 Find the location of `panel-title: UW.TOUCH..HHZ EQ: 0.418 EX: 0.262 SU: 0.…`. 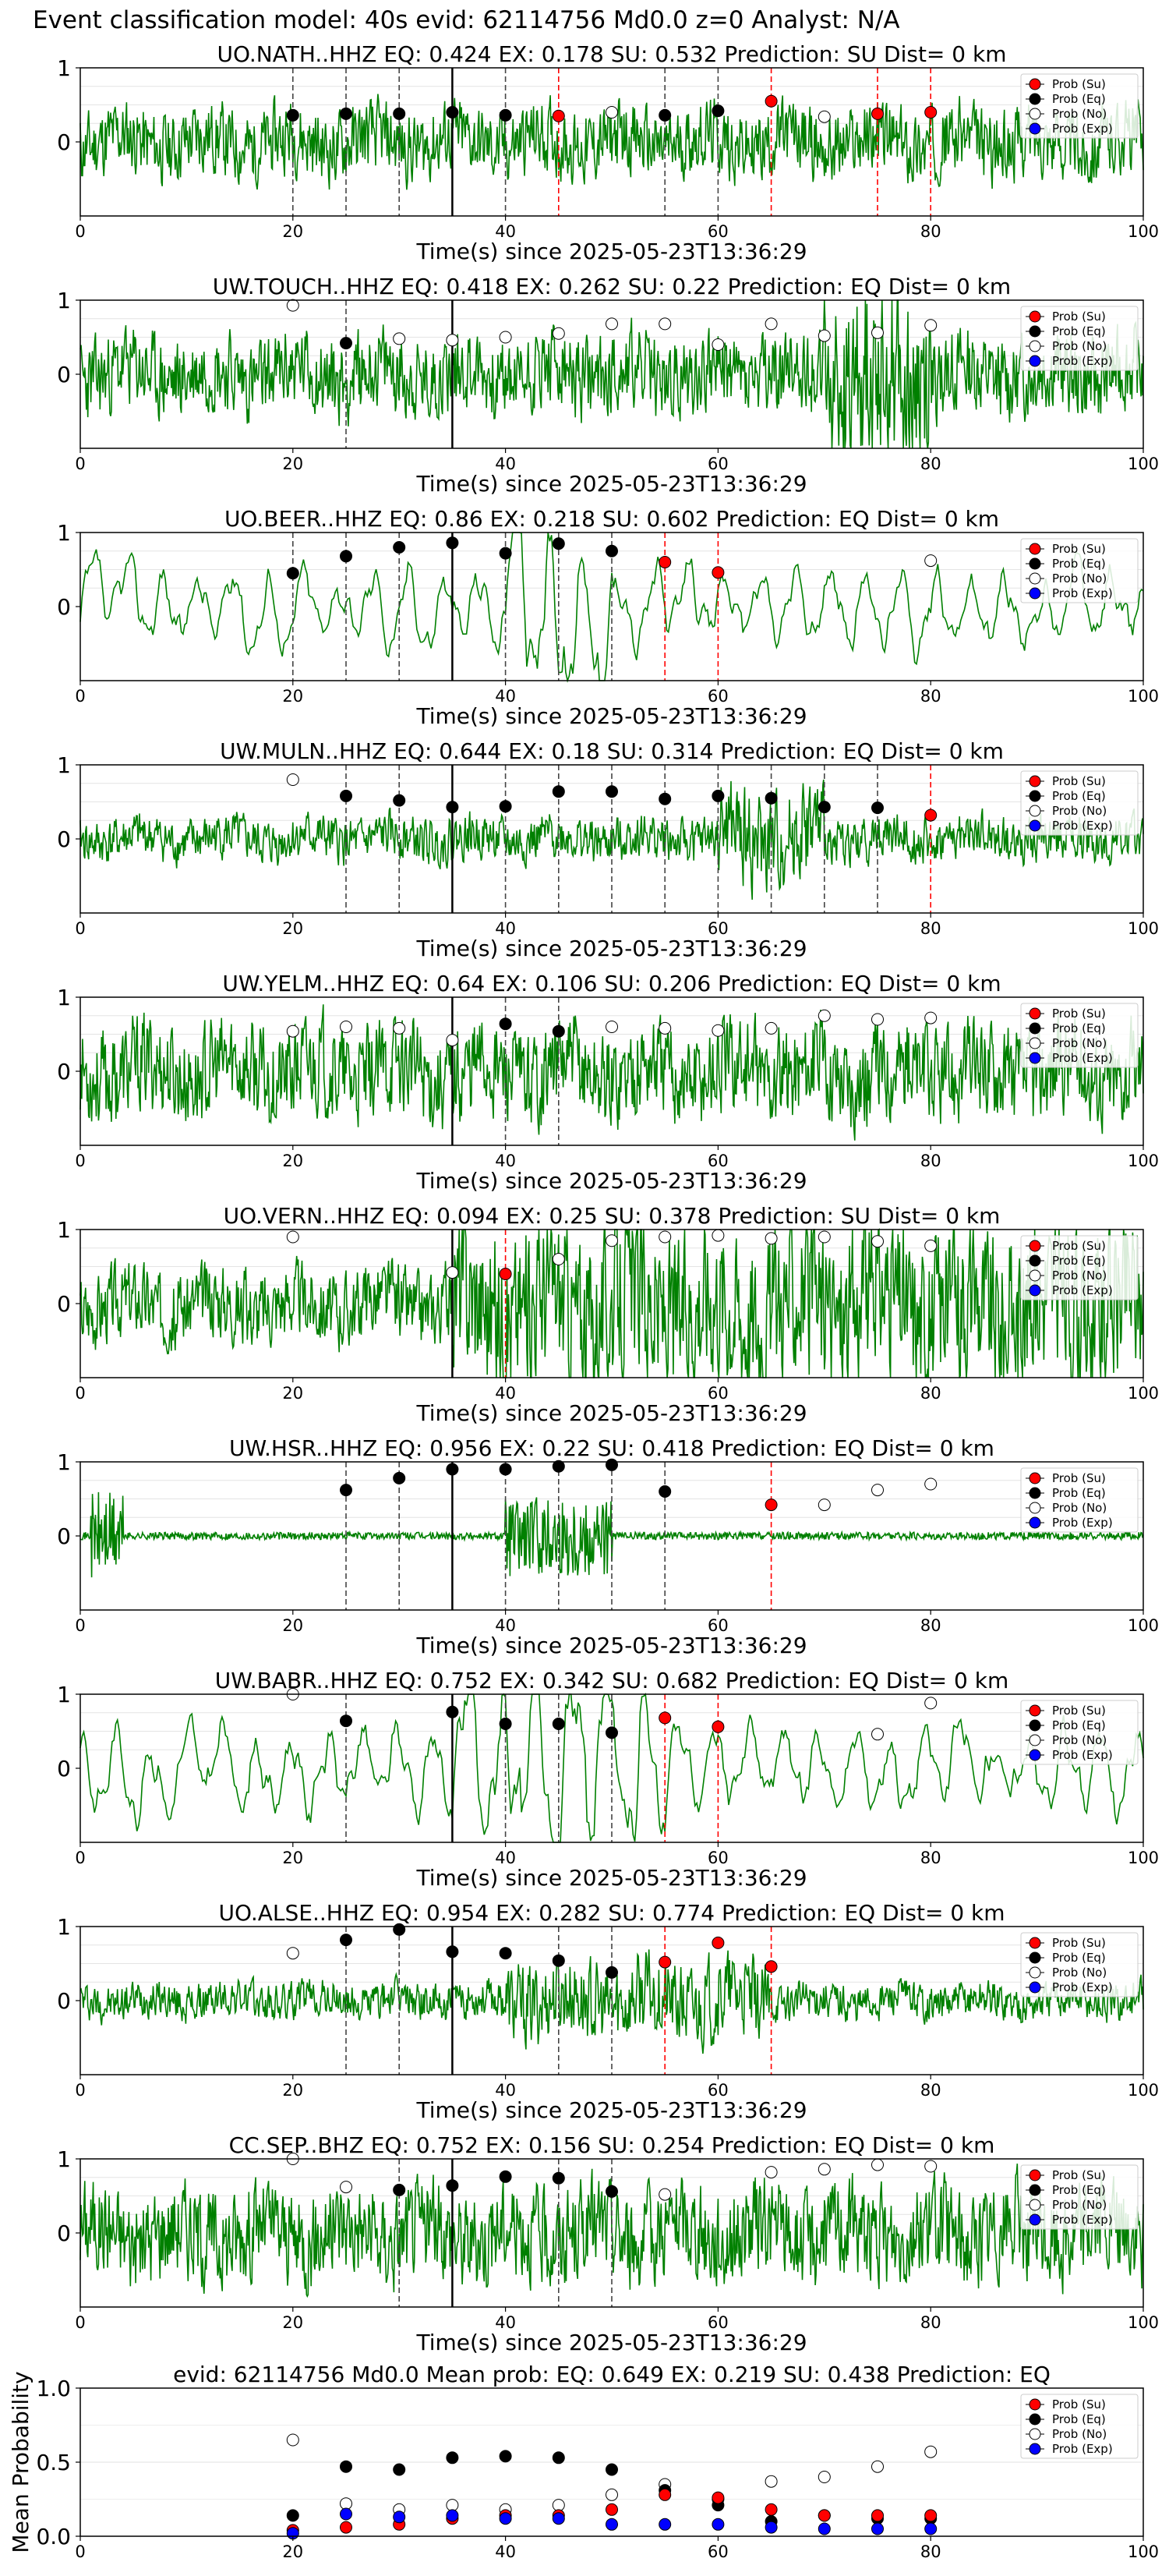

panel-title: UW.TOUCH..HHZ EQ: 0.418 EX: 0.262 SU: 0.… is located at coordinates (612, 286).